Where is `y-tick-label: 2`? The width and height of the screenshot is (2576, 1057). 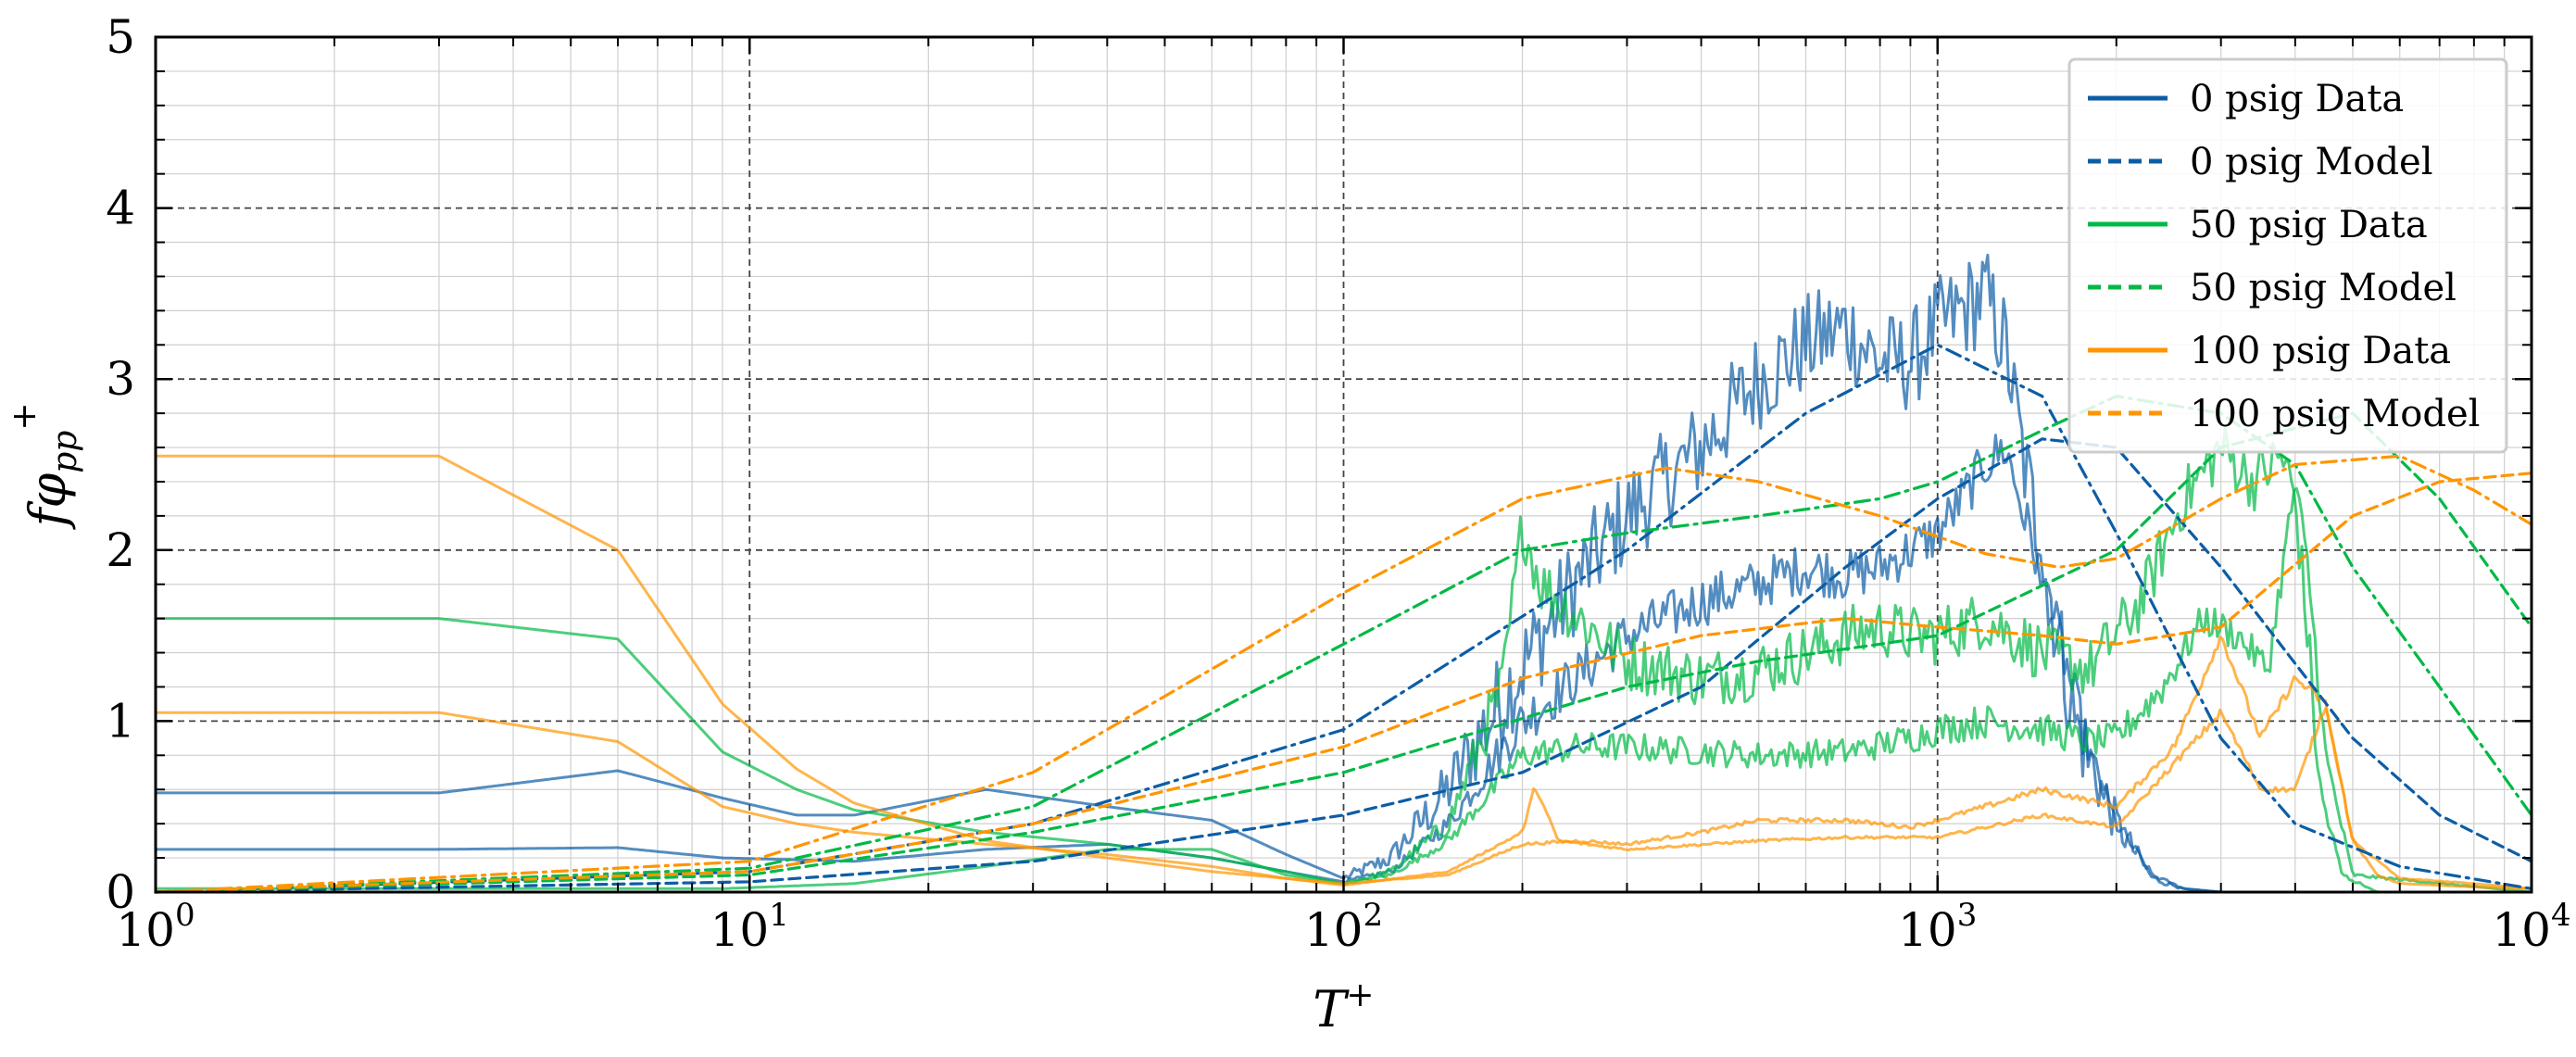
y-tick-label: 2 is located at coordinates (120, 550).